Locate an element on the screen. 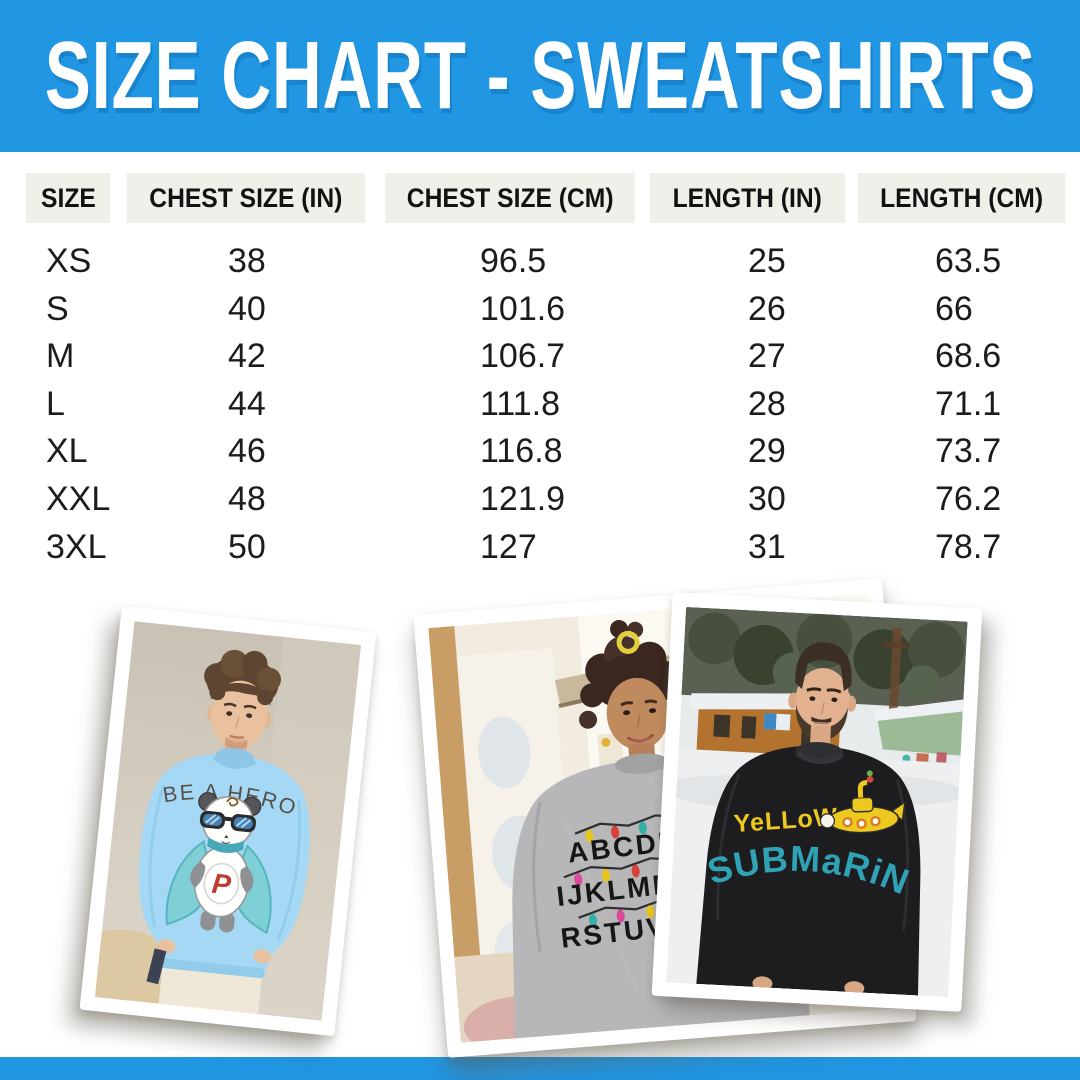 The width and height of the screenshot is (1080, 1080). cell-chest-in: 40 is located at coordinates (247, 308).